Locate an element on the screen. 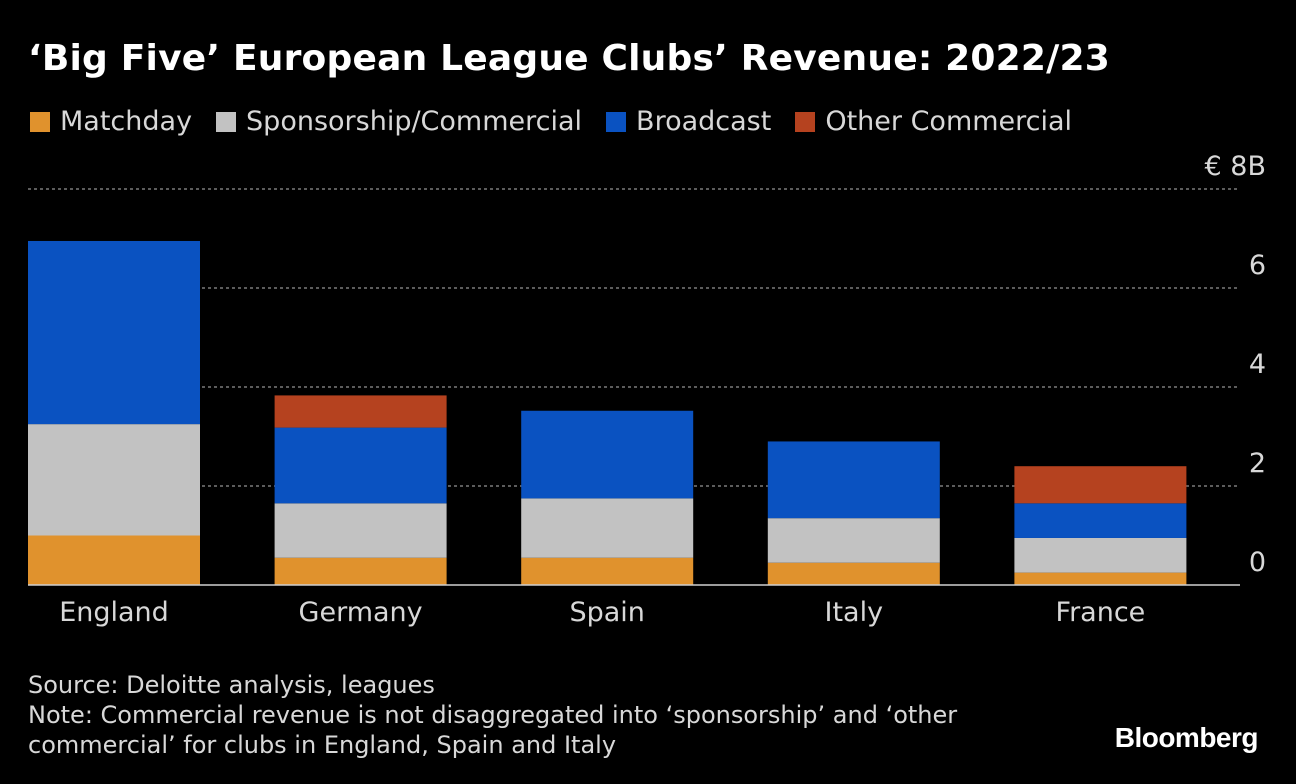 The width and height of the screenshot is (1296, 784). legend-label-other-commercial: Other Commercial is located at coordinates (949, 121).